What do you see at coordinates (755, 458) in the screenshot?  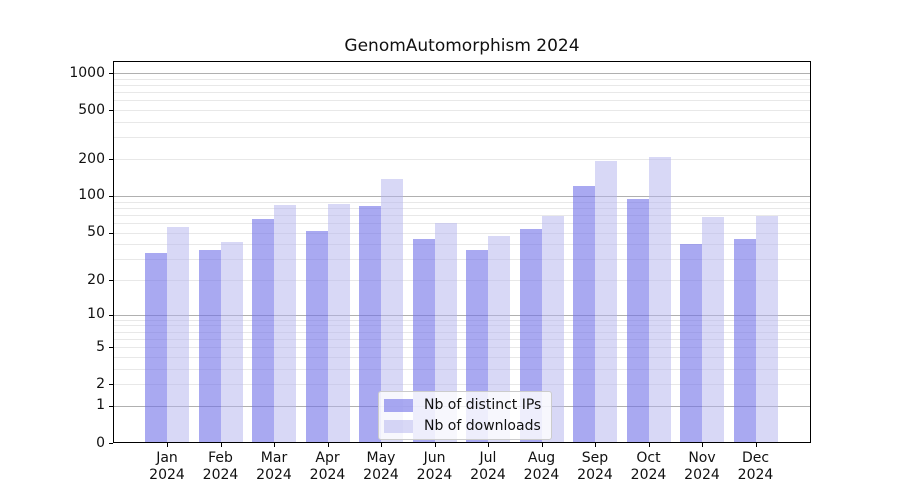 I see `x-tick-month: Dec` at bounding box center [755, 458].